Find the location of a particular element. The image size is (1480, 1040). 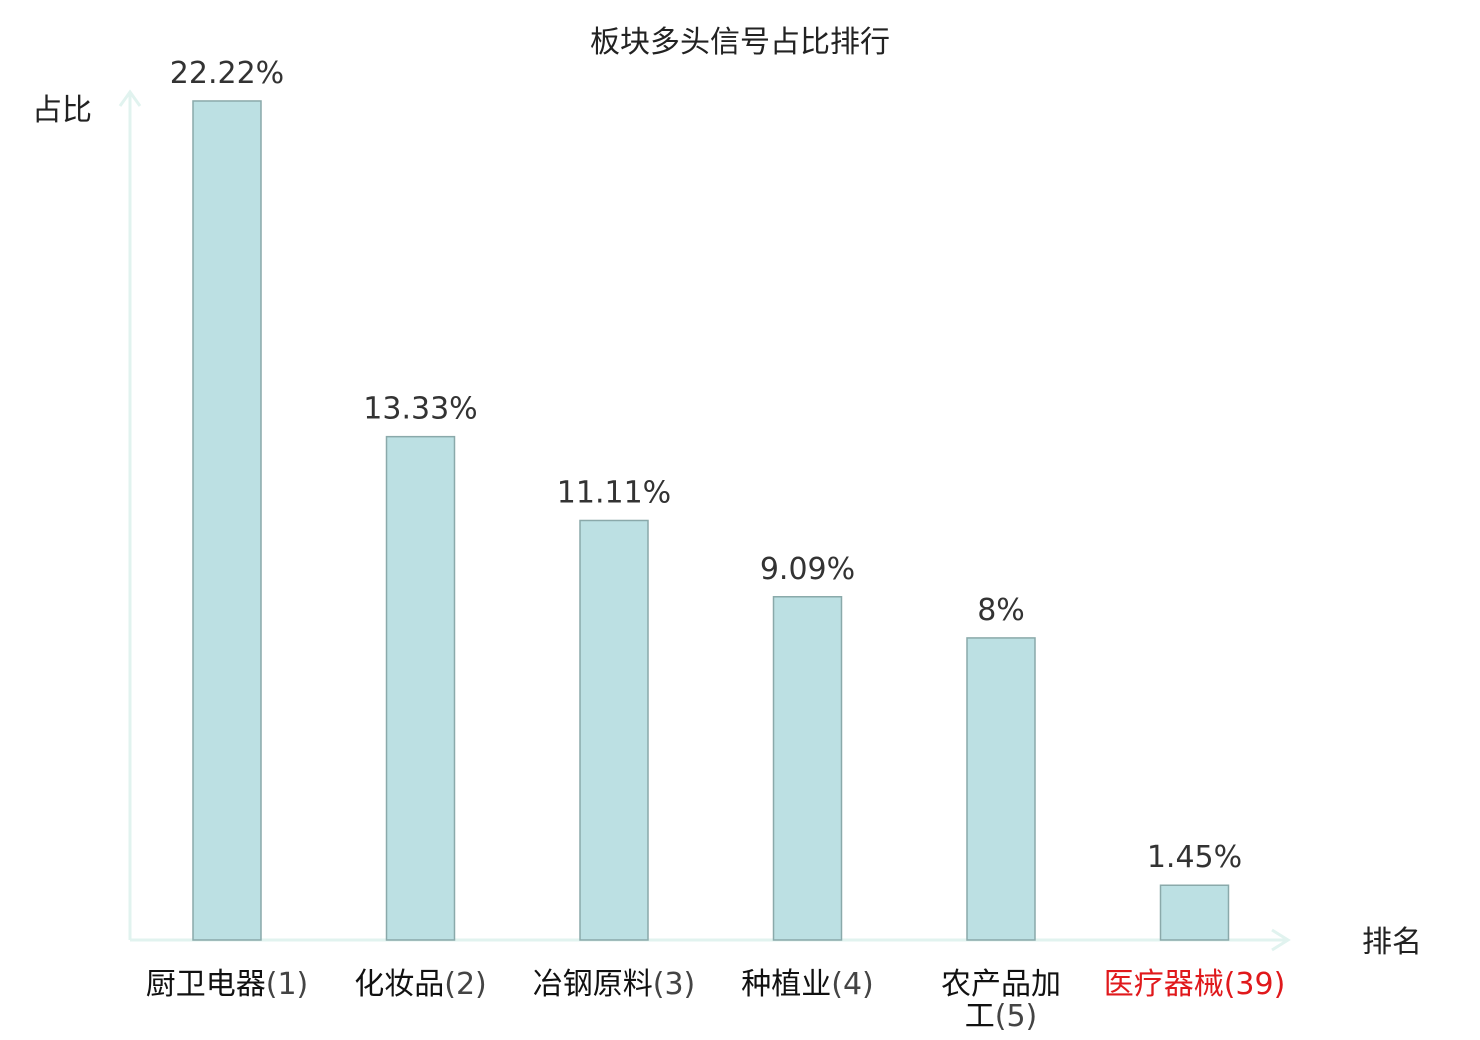

value-label: 1.45% is located at coordinates (1194, 857).